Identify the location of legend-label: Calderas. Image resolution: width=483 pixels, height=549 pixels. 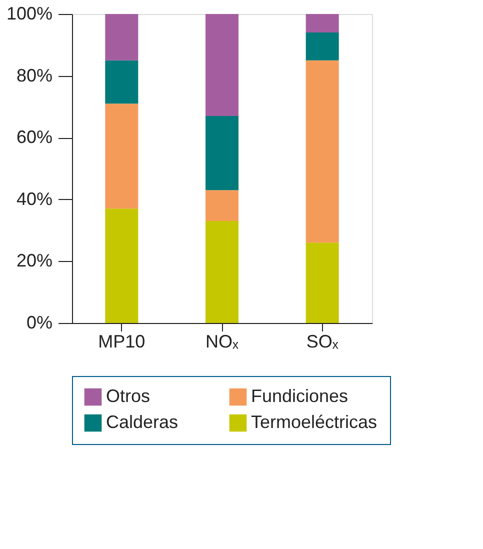
(142, 422).